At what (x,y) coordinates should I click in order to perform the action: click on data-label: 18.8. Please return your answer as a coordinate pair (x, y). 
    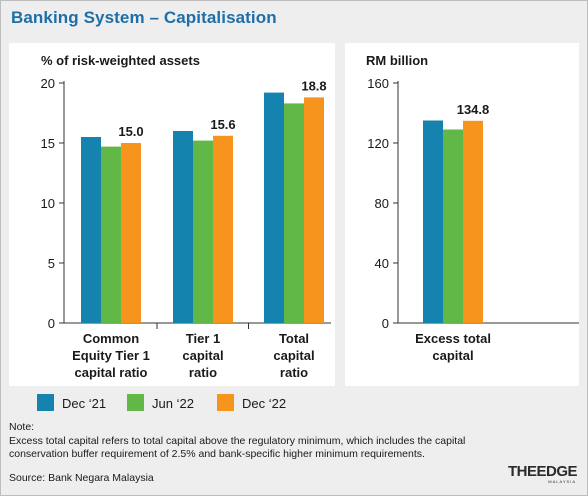
    Looking at the image, I should click on (313, 85).